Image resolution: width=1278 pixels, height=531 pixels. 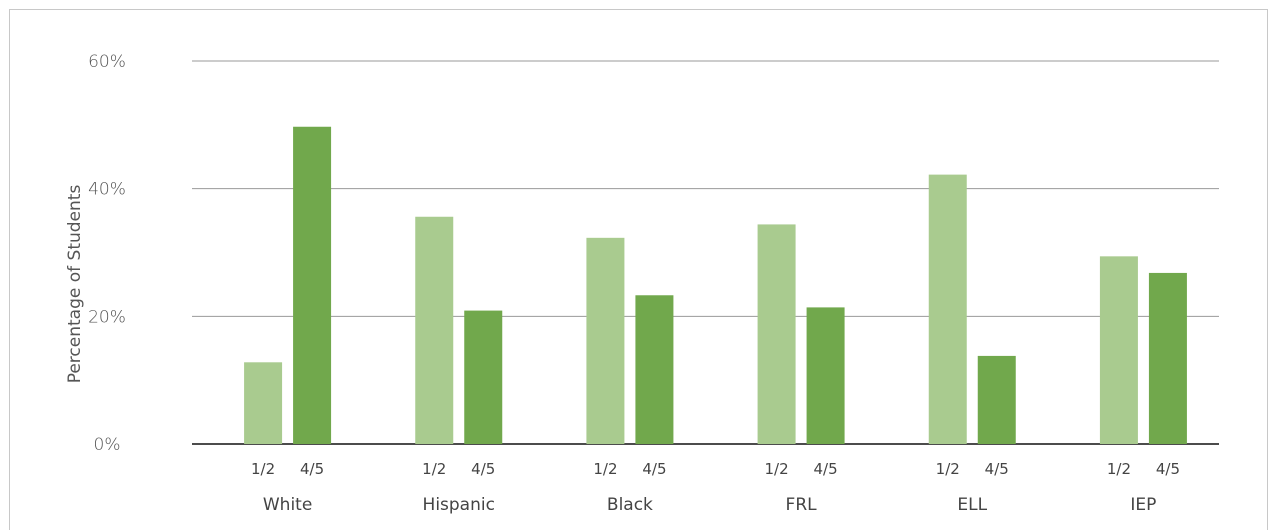 What do you see at coordinates (107, 445) in the screenshot?
I see `y-tick-label: 0%` at bounding box center [107, 445].